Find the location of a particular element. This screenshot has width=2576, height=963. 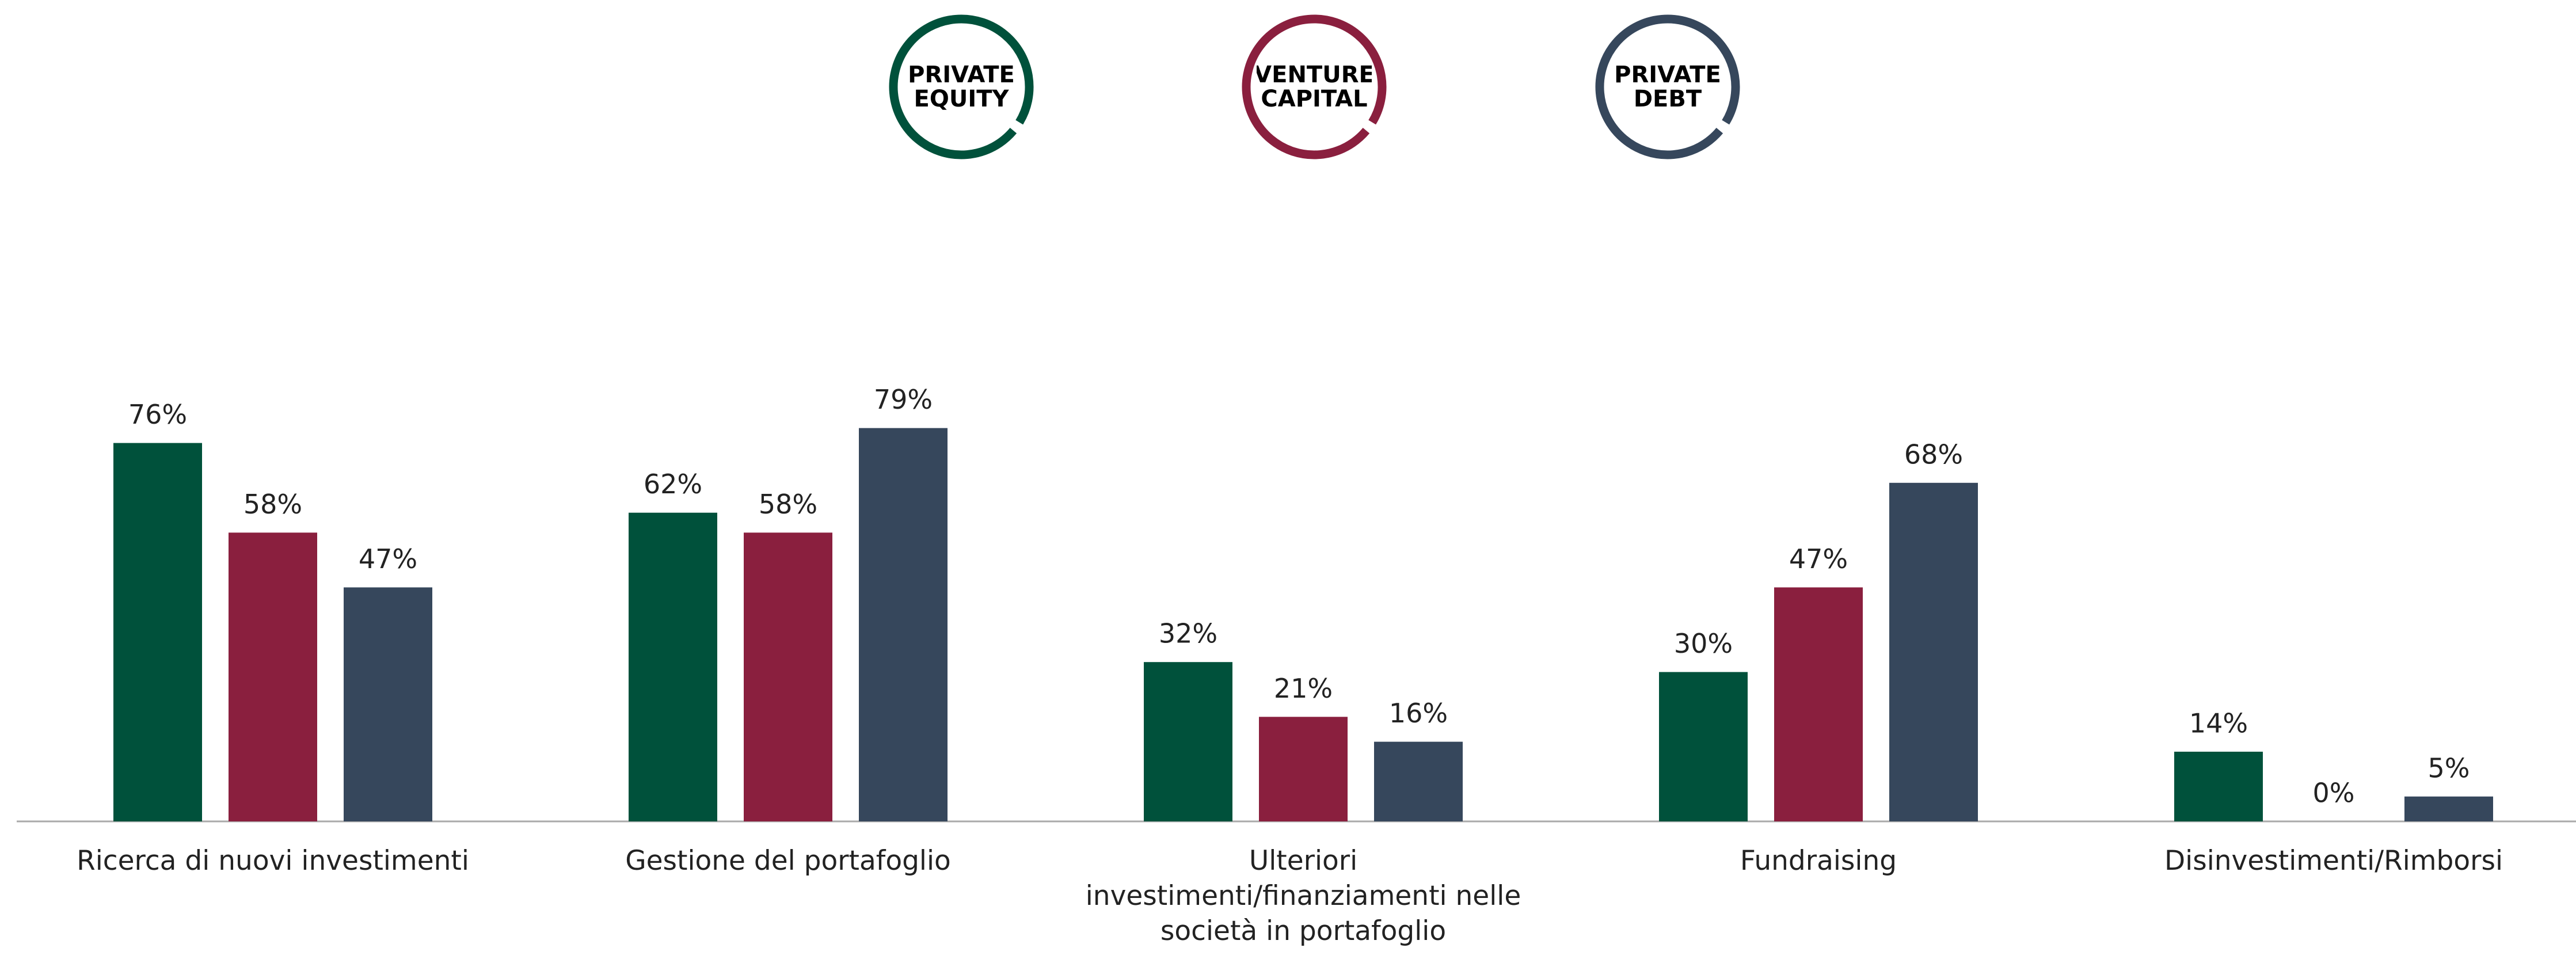

value-label: 5% is located at coordinates (2449, 768).